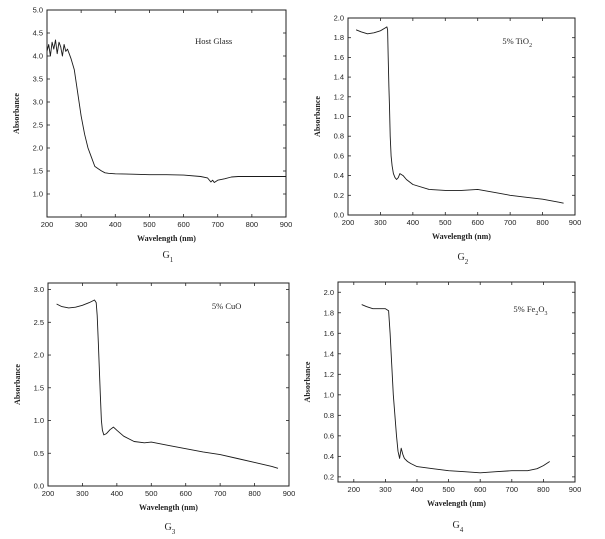 The height and width of the screenshot is (539, 605). Describe the element at coordinates (227, 306) in the screenshot. I see `annotation-label: 5% CuO` at that location.